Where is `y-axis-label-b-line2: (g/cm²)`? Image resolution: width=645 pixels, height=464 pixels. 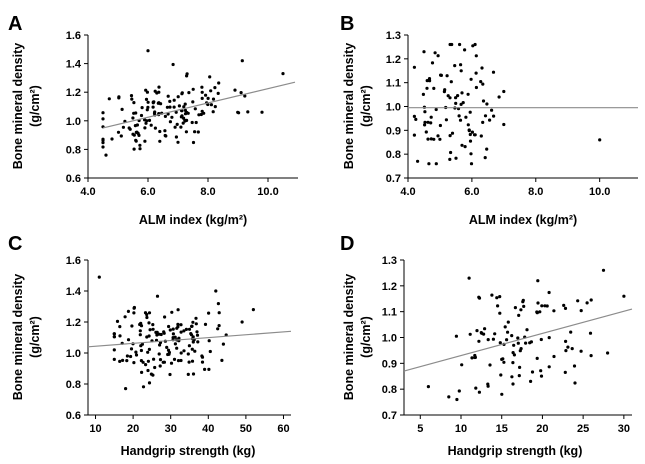 y-axis-label-b-line2: (g/cm²) is located at coordinates (366, 106).